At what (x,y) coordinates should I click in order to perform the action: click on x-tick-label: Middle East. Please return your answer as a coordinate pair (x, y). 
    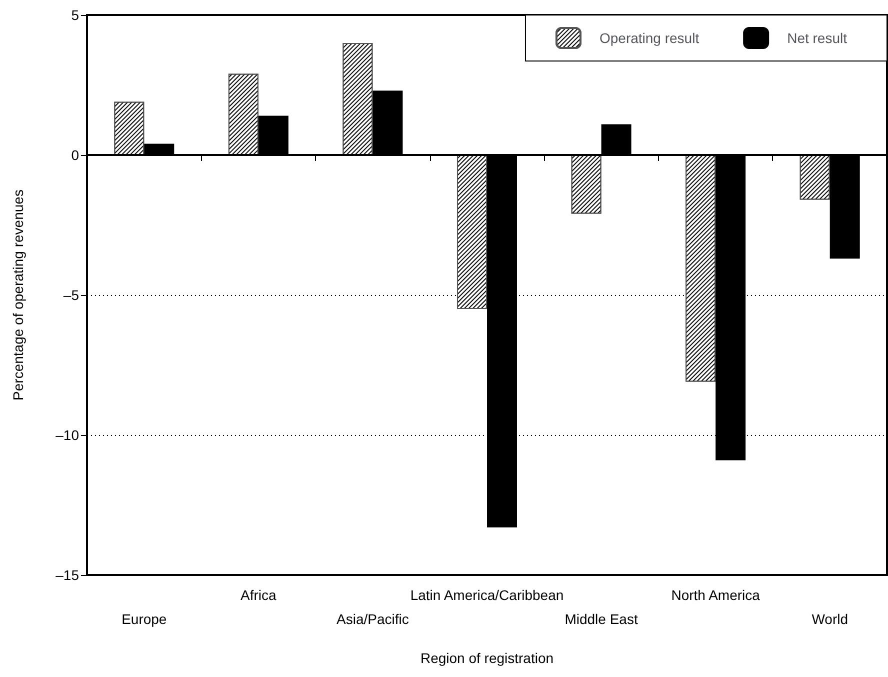
    Looking at the image, I should click on (601, 619).